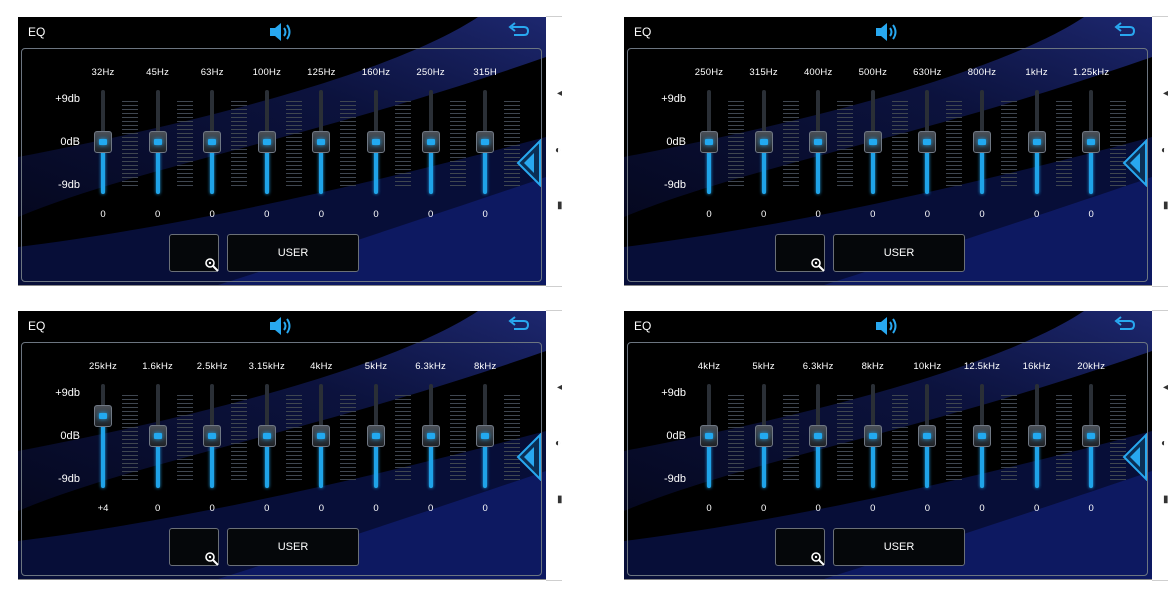 The height and width of the screenshot is (593, 1176). Describe the element at coordinates (212, 366) in the screenshot. I see `band-frequency-label: 2.5kHz` at that location.